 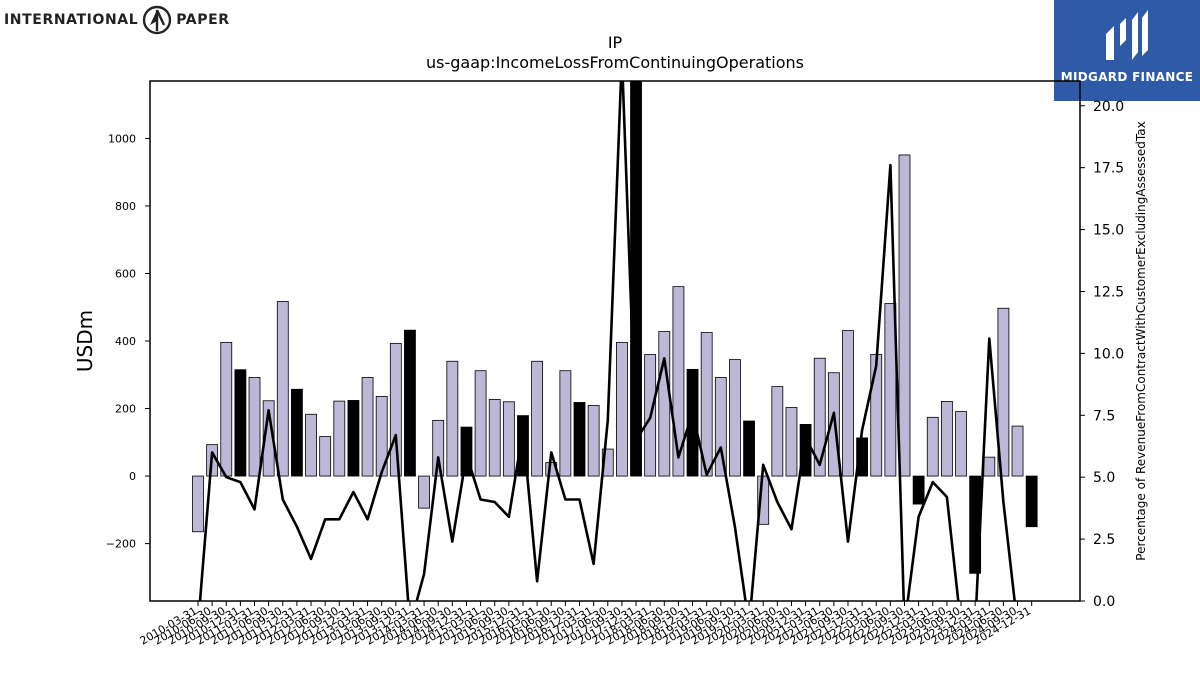 I want to click on y2-tick-label: 12.5, so click(x=1108, y=292).